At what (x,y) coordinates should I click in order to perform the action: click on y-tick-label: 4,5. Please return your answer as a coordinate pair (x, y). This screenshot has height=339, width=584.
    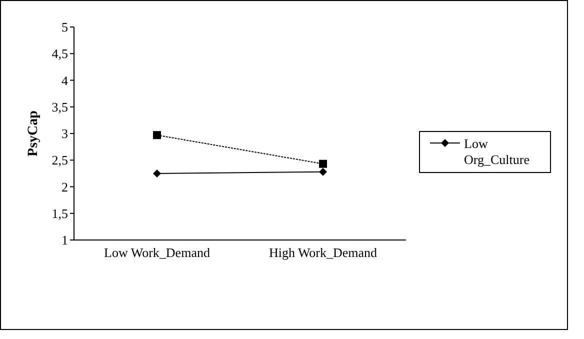
    Looking at the image, I should click on (60, 54).